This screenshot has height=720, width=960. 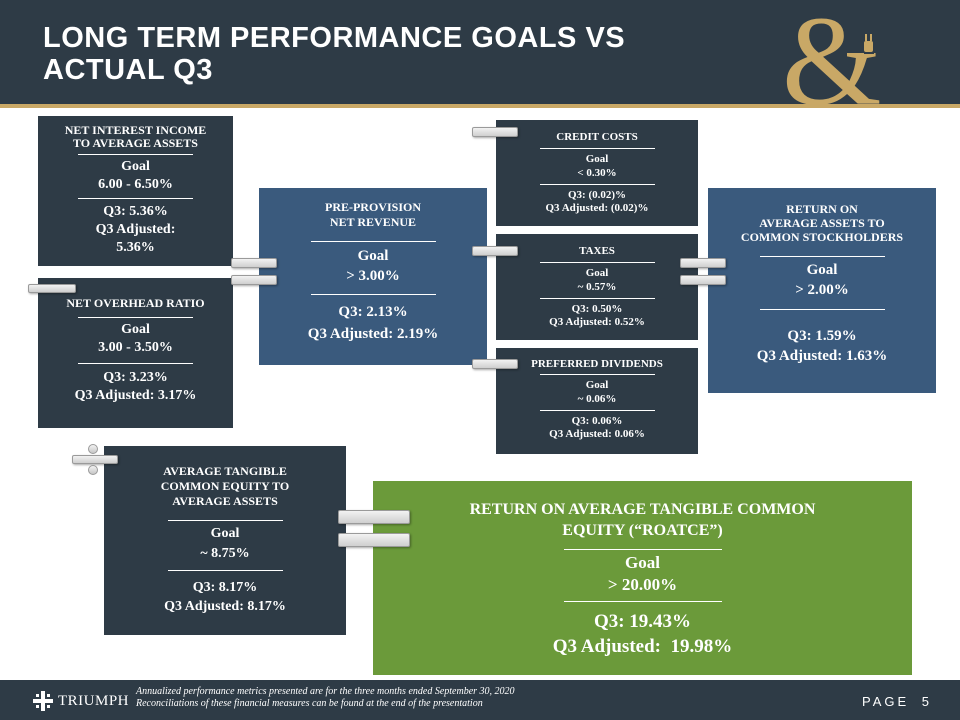 I want to click on page-title: LONG TERM PERFORMANCE GOALS VS ACTUAL Q3, so click(x=393, y=54).